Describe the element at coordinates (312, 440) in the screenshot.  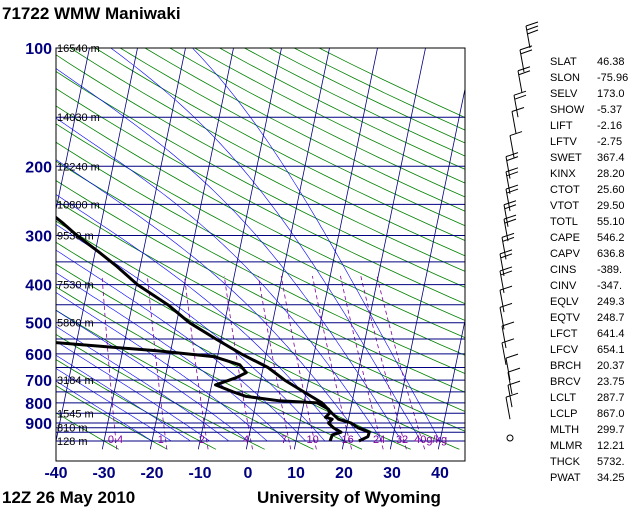
I see `mixing-ratio-label: 10` at that location.